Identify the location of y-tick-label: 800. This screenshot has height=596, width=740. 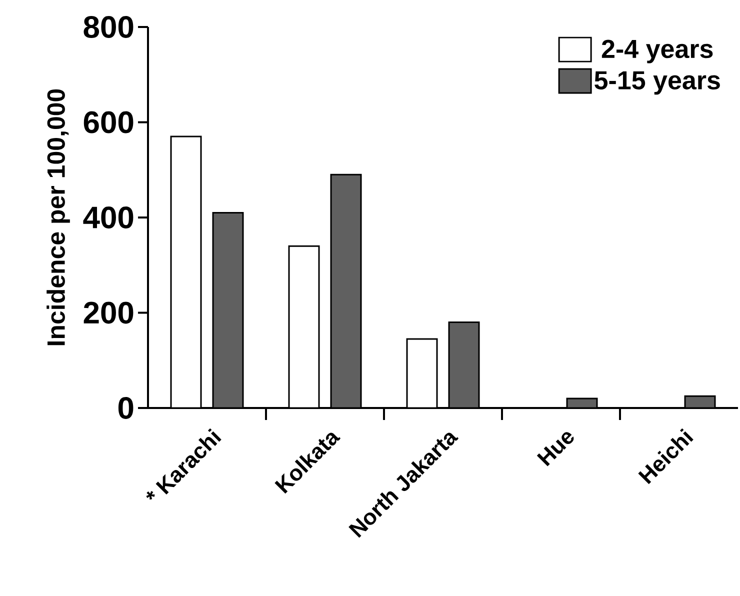
(109, 27).